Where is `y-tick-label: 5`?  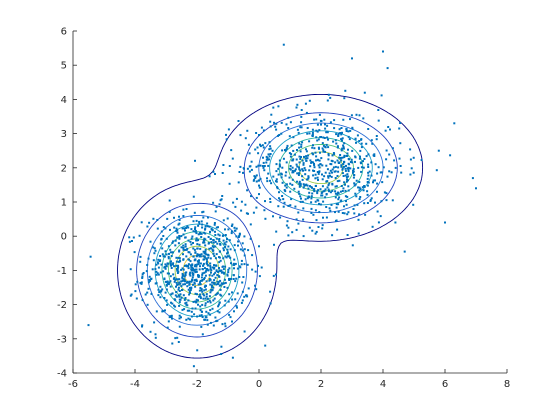
y-tick-label: 5 is located at coordinates (64, 66).